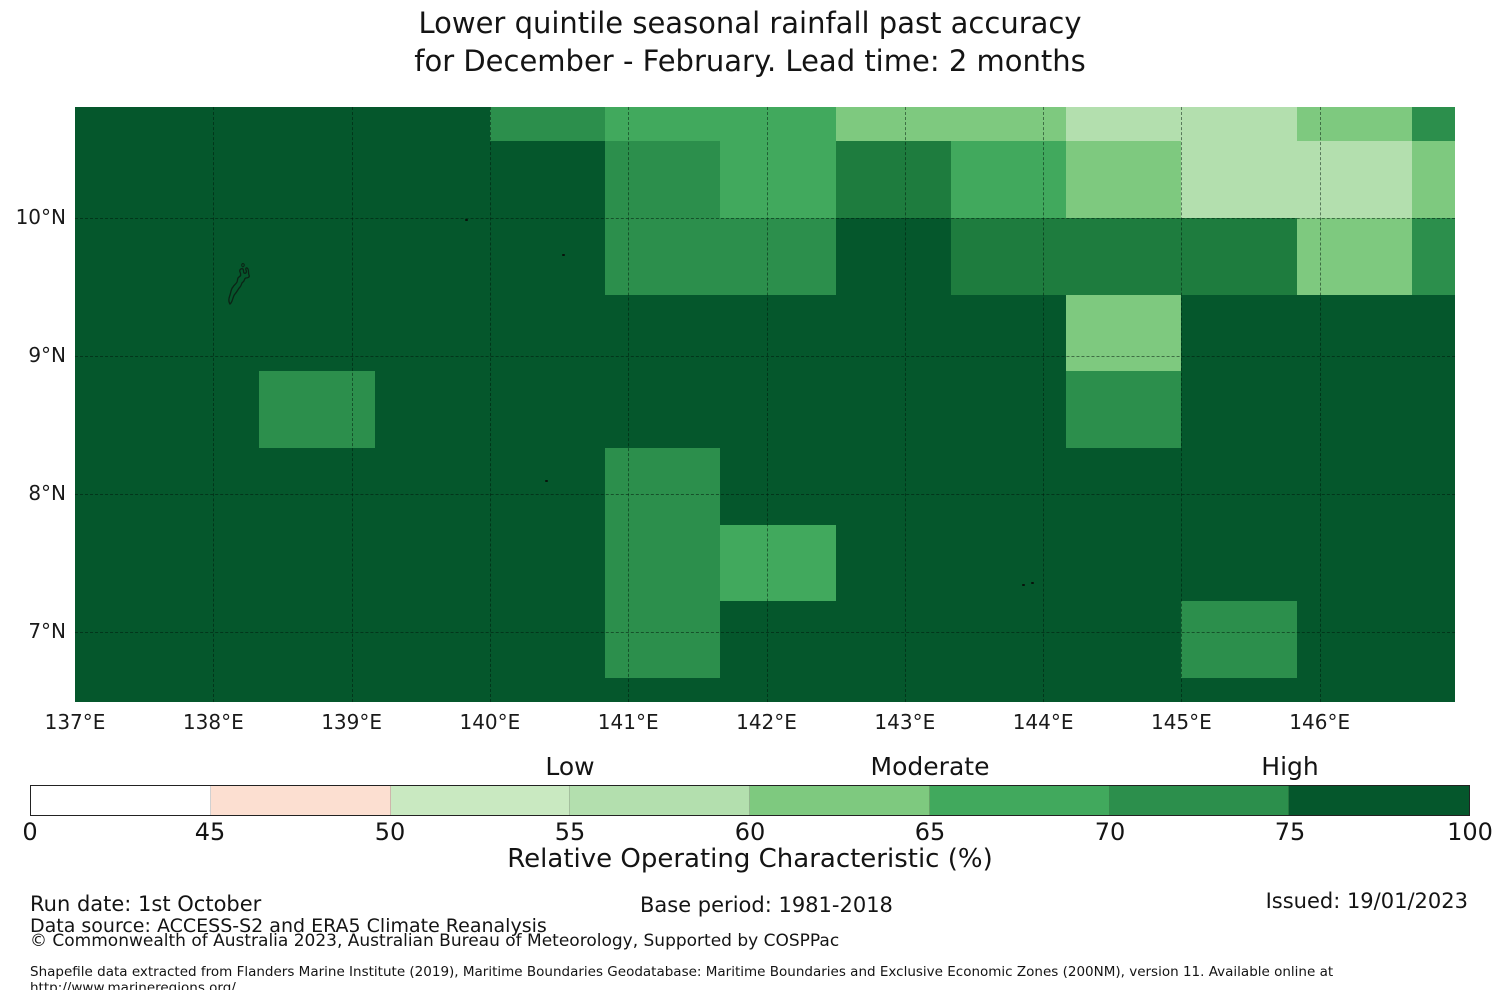 Image resolution: width=1500 pixels, height=990 pixels. I want to click on x-tick-label: 141°E, so click(628, 722).